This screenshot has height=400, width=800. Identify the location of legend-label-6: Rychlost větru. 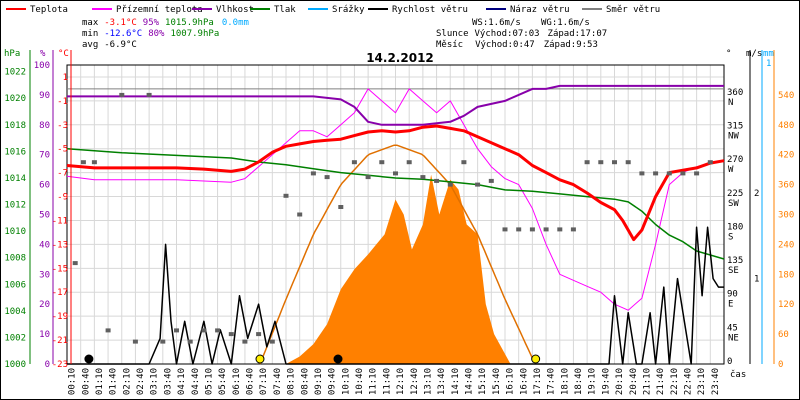
(430, 10).